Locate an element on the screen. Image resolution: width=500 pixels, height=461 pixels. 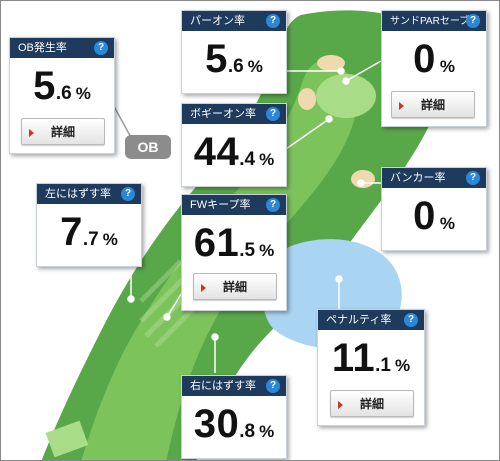
penalty-detail-button: 詳細 is located at coordinates (372, 403).